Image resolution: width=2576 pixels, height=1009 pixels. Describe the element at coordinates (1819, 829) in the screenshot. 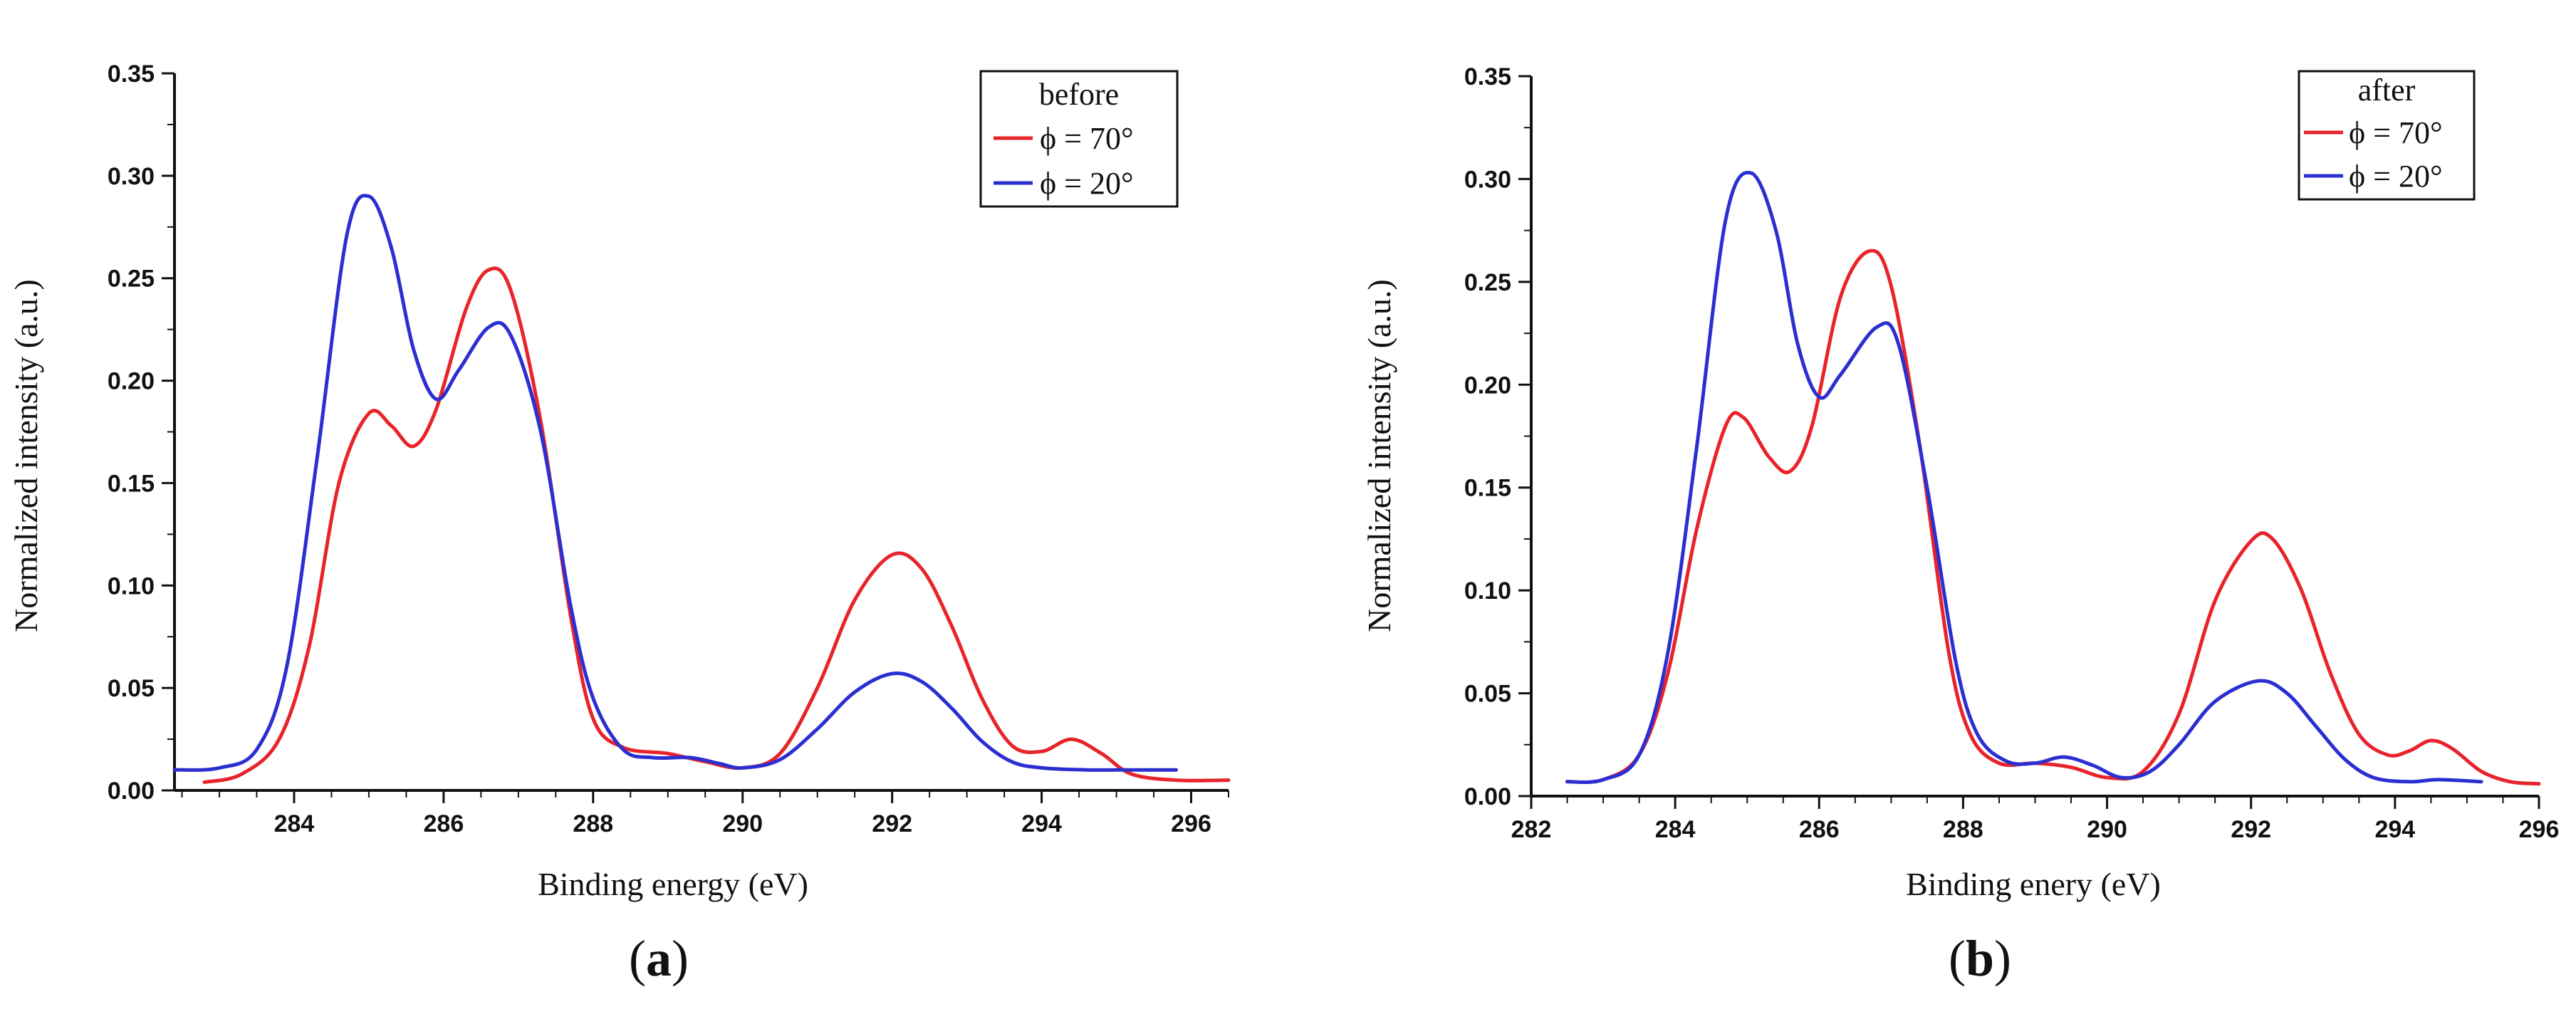

I see `x-tick-label-b: 286` at that location.